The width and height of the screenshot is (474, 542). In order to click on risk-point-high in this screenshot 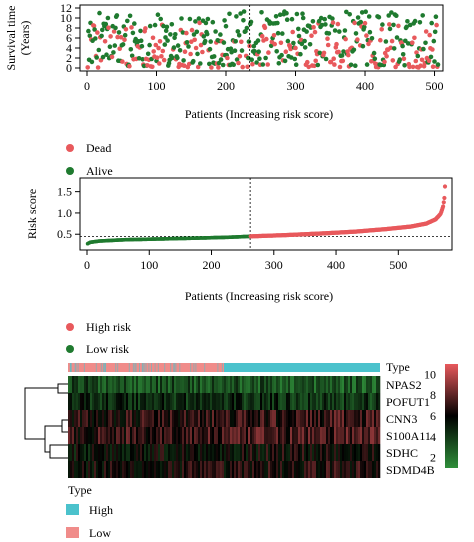, I will do `click(443, 206)`.